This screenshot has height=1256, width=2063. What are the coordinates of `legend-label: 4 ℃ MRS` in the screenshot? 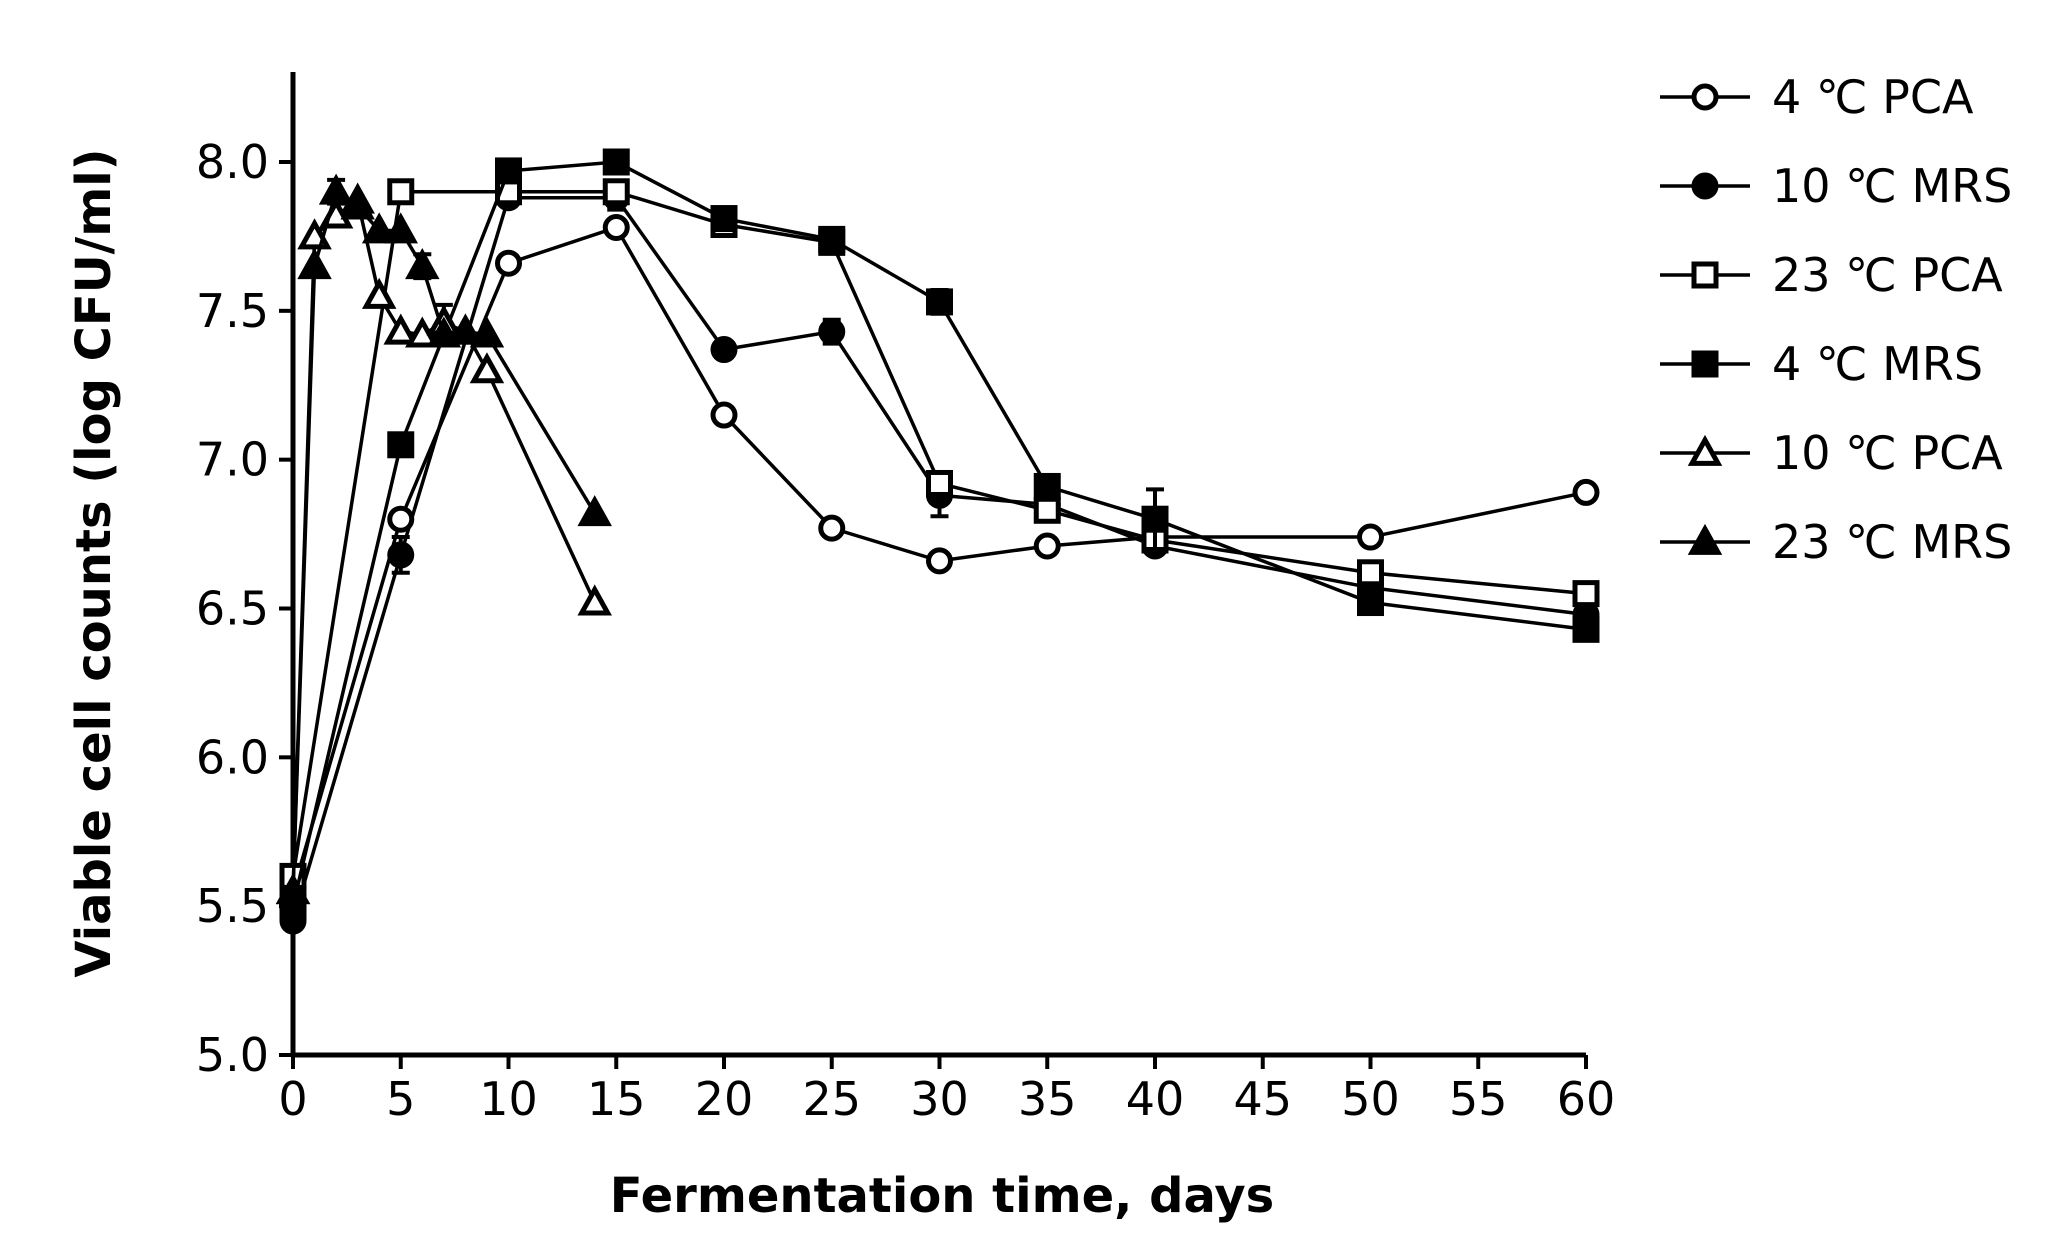 It's located at (1877, 364).